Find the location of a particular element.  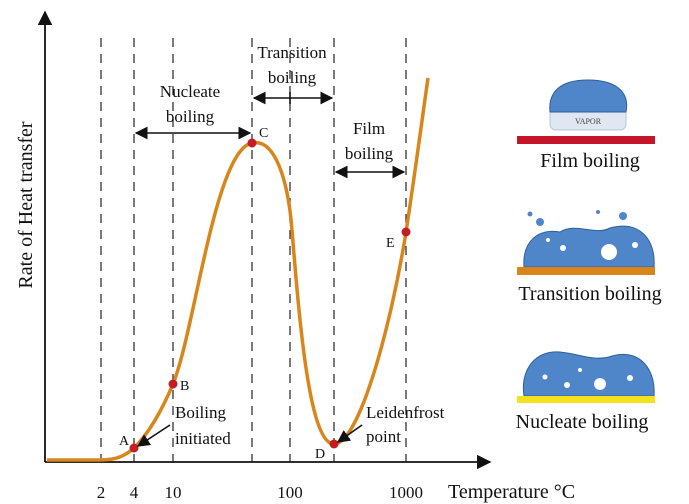

x-tick-label: 1000 is located at coordinates (406, 492).